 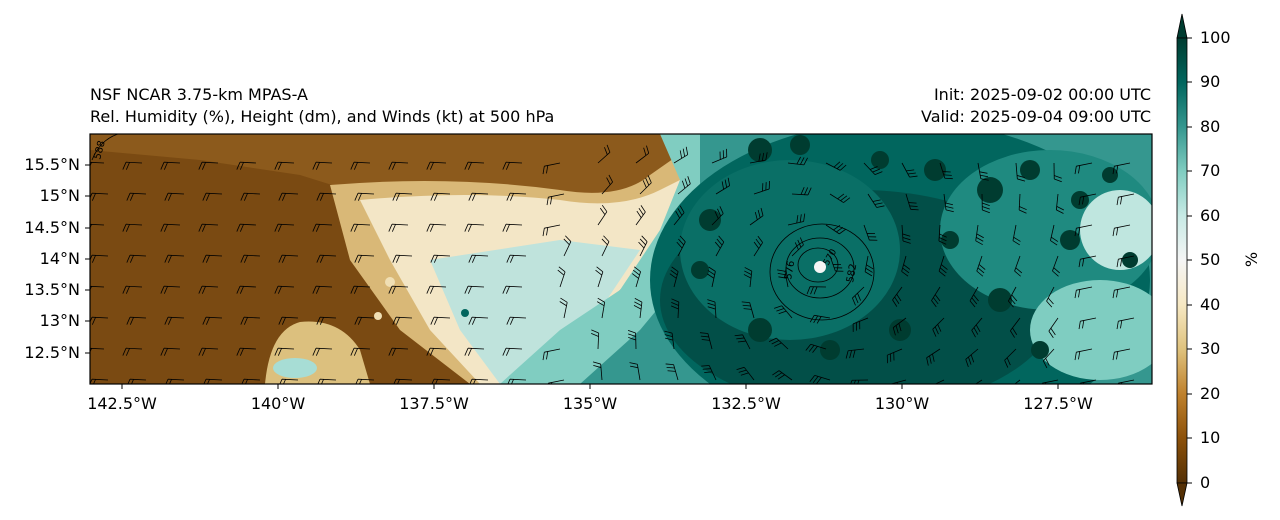 I want to click on lon-label: 127.5°W, so click(x=1058, y=403).